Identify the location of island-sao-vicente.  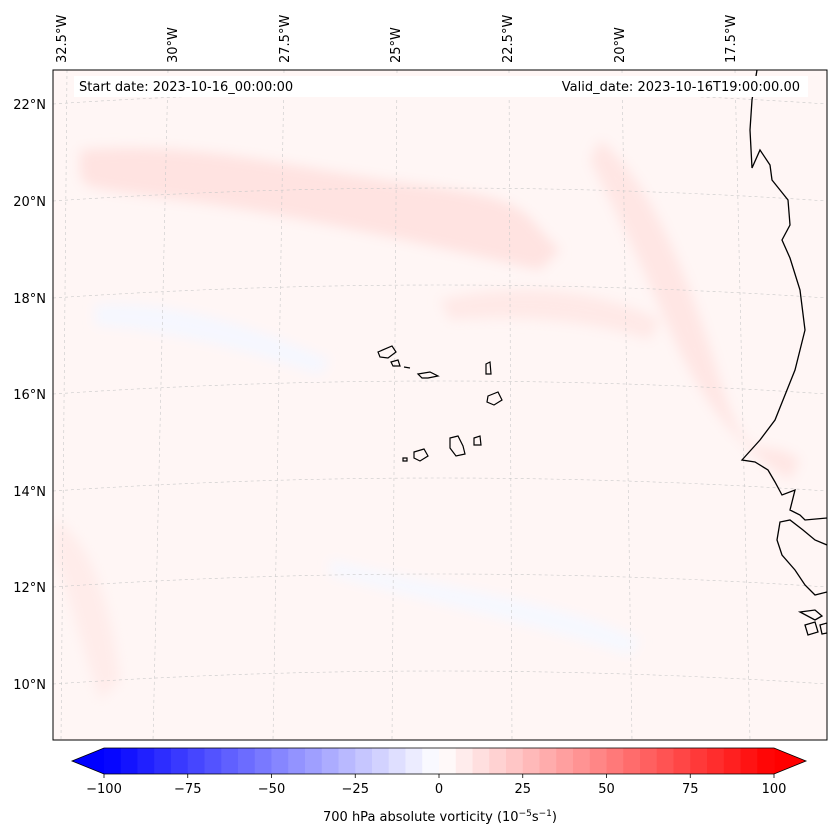
(395, 363).